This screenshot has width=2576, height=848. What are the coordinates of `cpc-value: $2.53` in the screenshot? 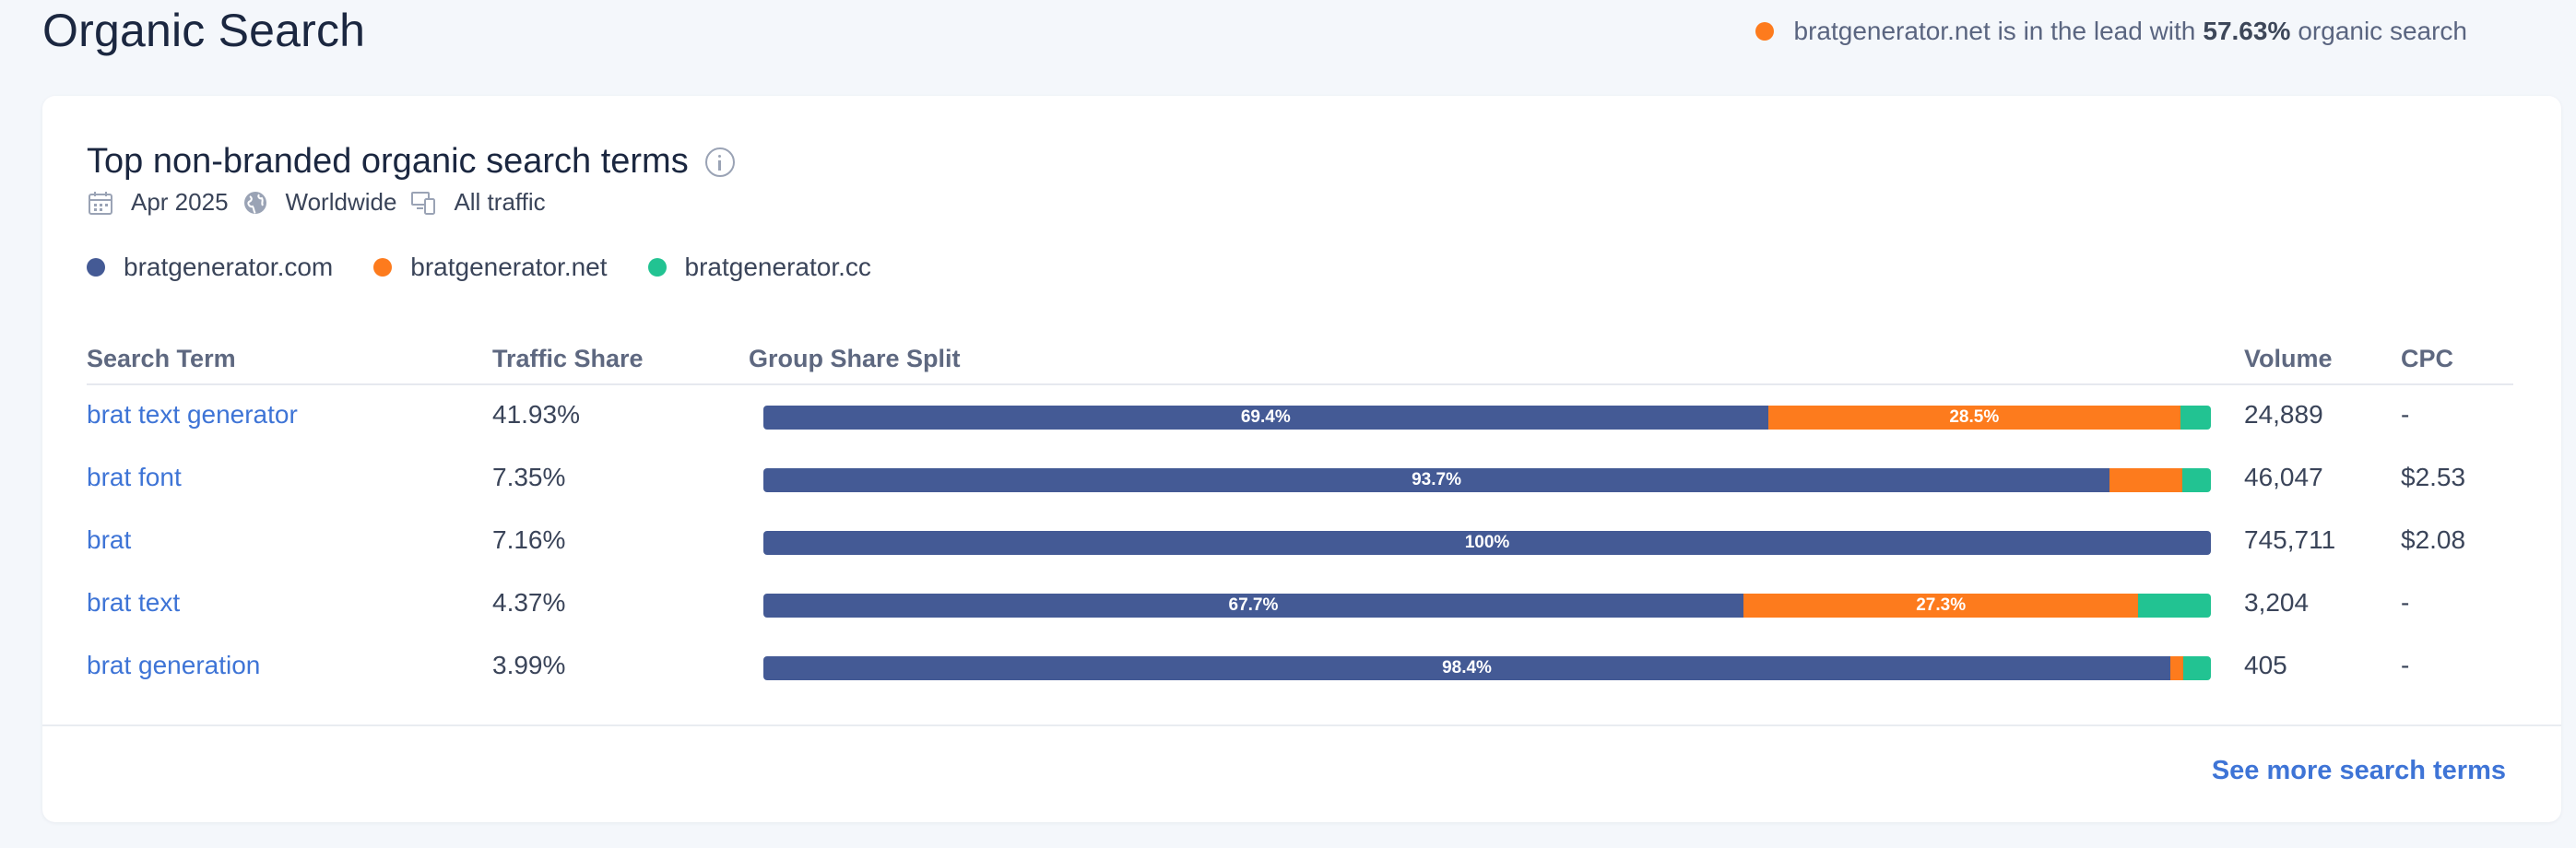 It's located at (2433, 477).